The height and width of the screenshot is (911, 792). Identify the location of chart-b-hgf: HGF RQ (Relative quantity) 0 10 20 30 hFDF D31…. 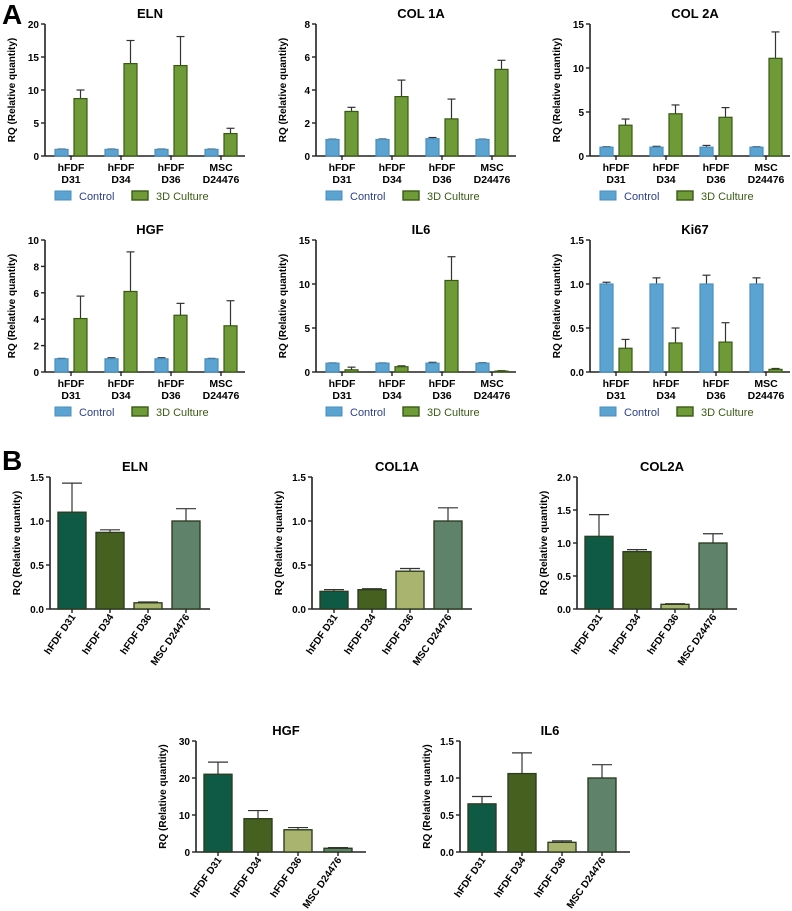
(262, 817).